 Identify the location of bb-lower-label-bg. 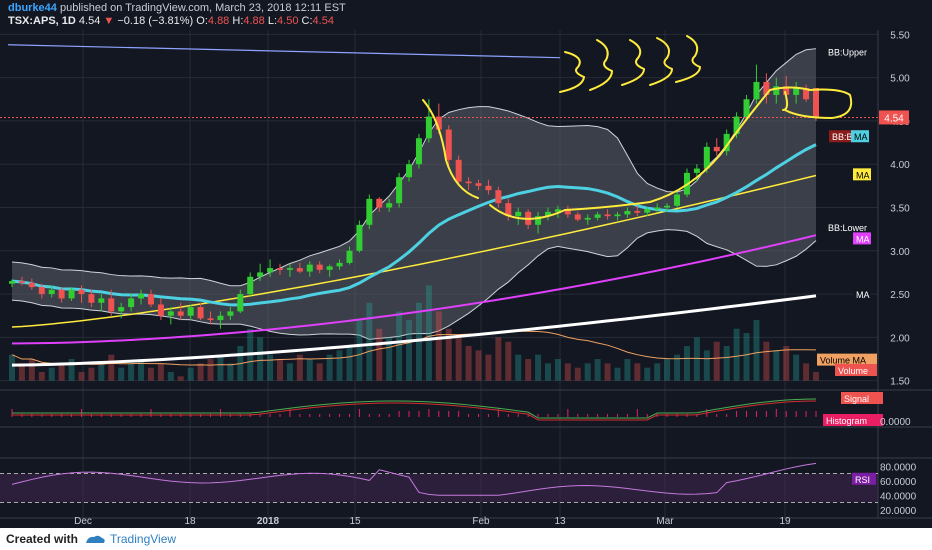
(852, 227).